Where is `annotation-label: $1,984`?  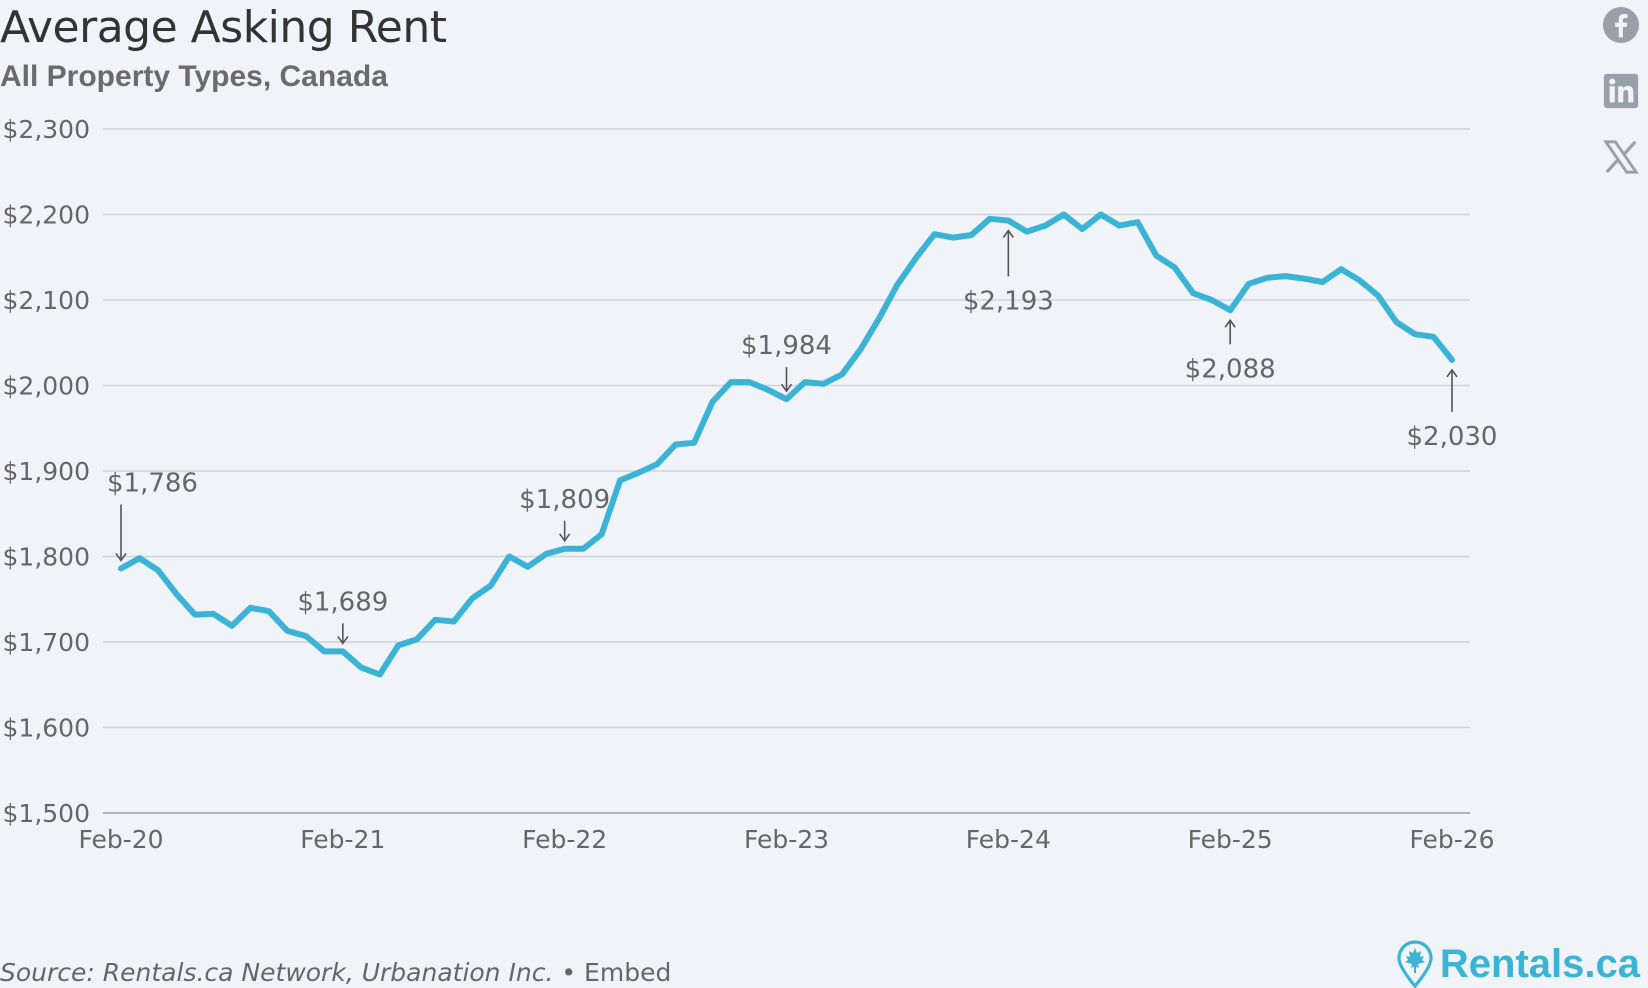 annotation-label: $1,984 is located at coordinates (786, 346).